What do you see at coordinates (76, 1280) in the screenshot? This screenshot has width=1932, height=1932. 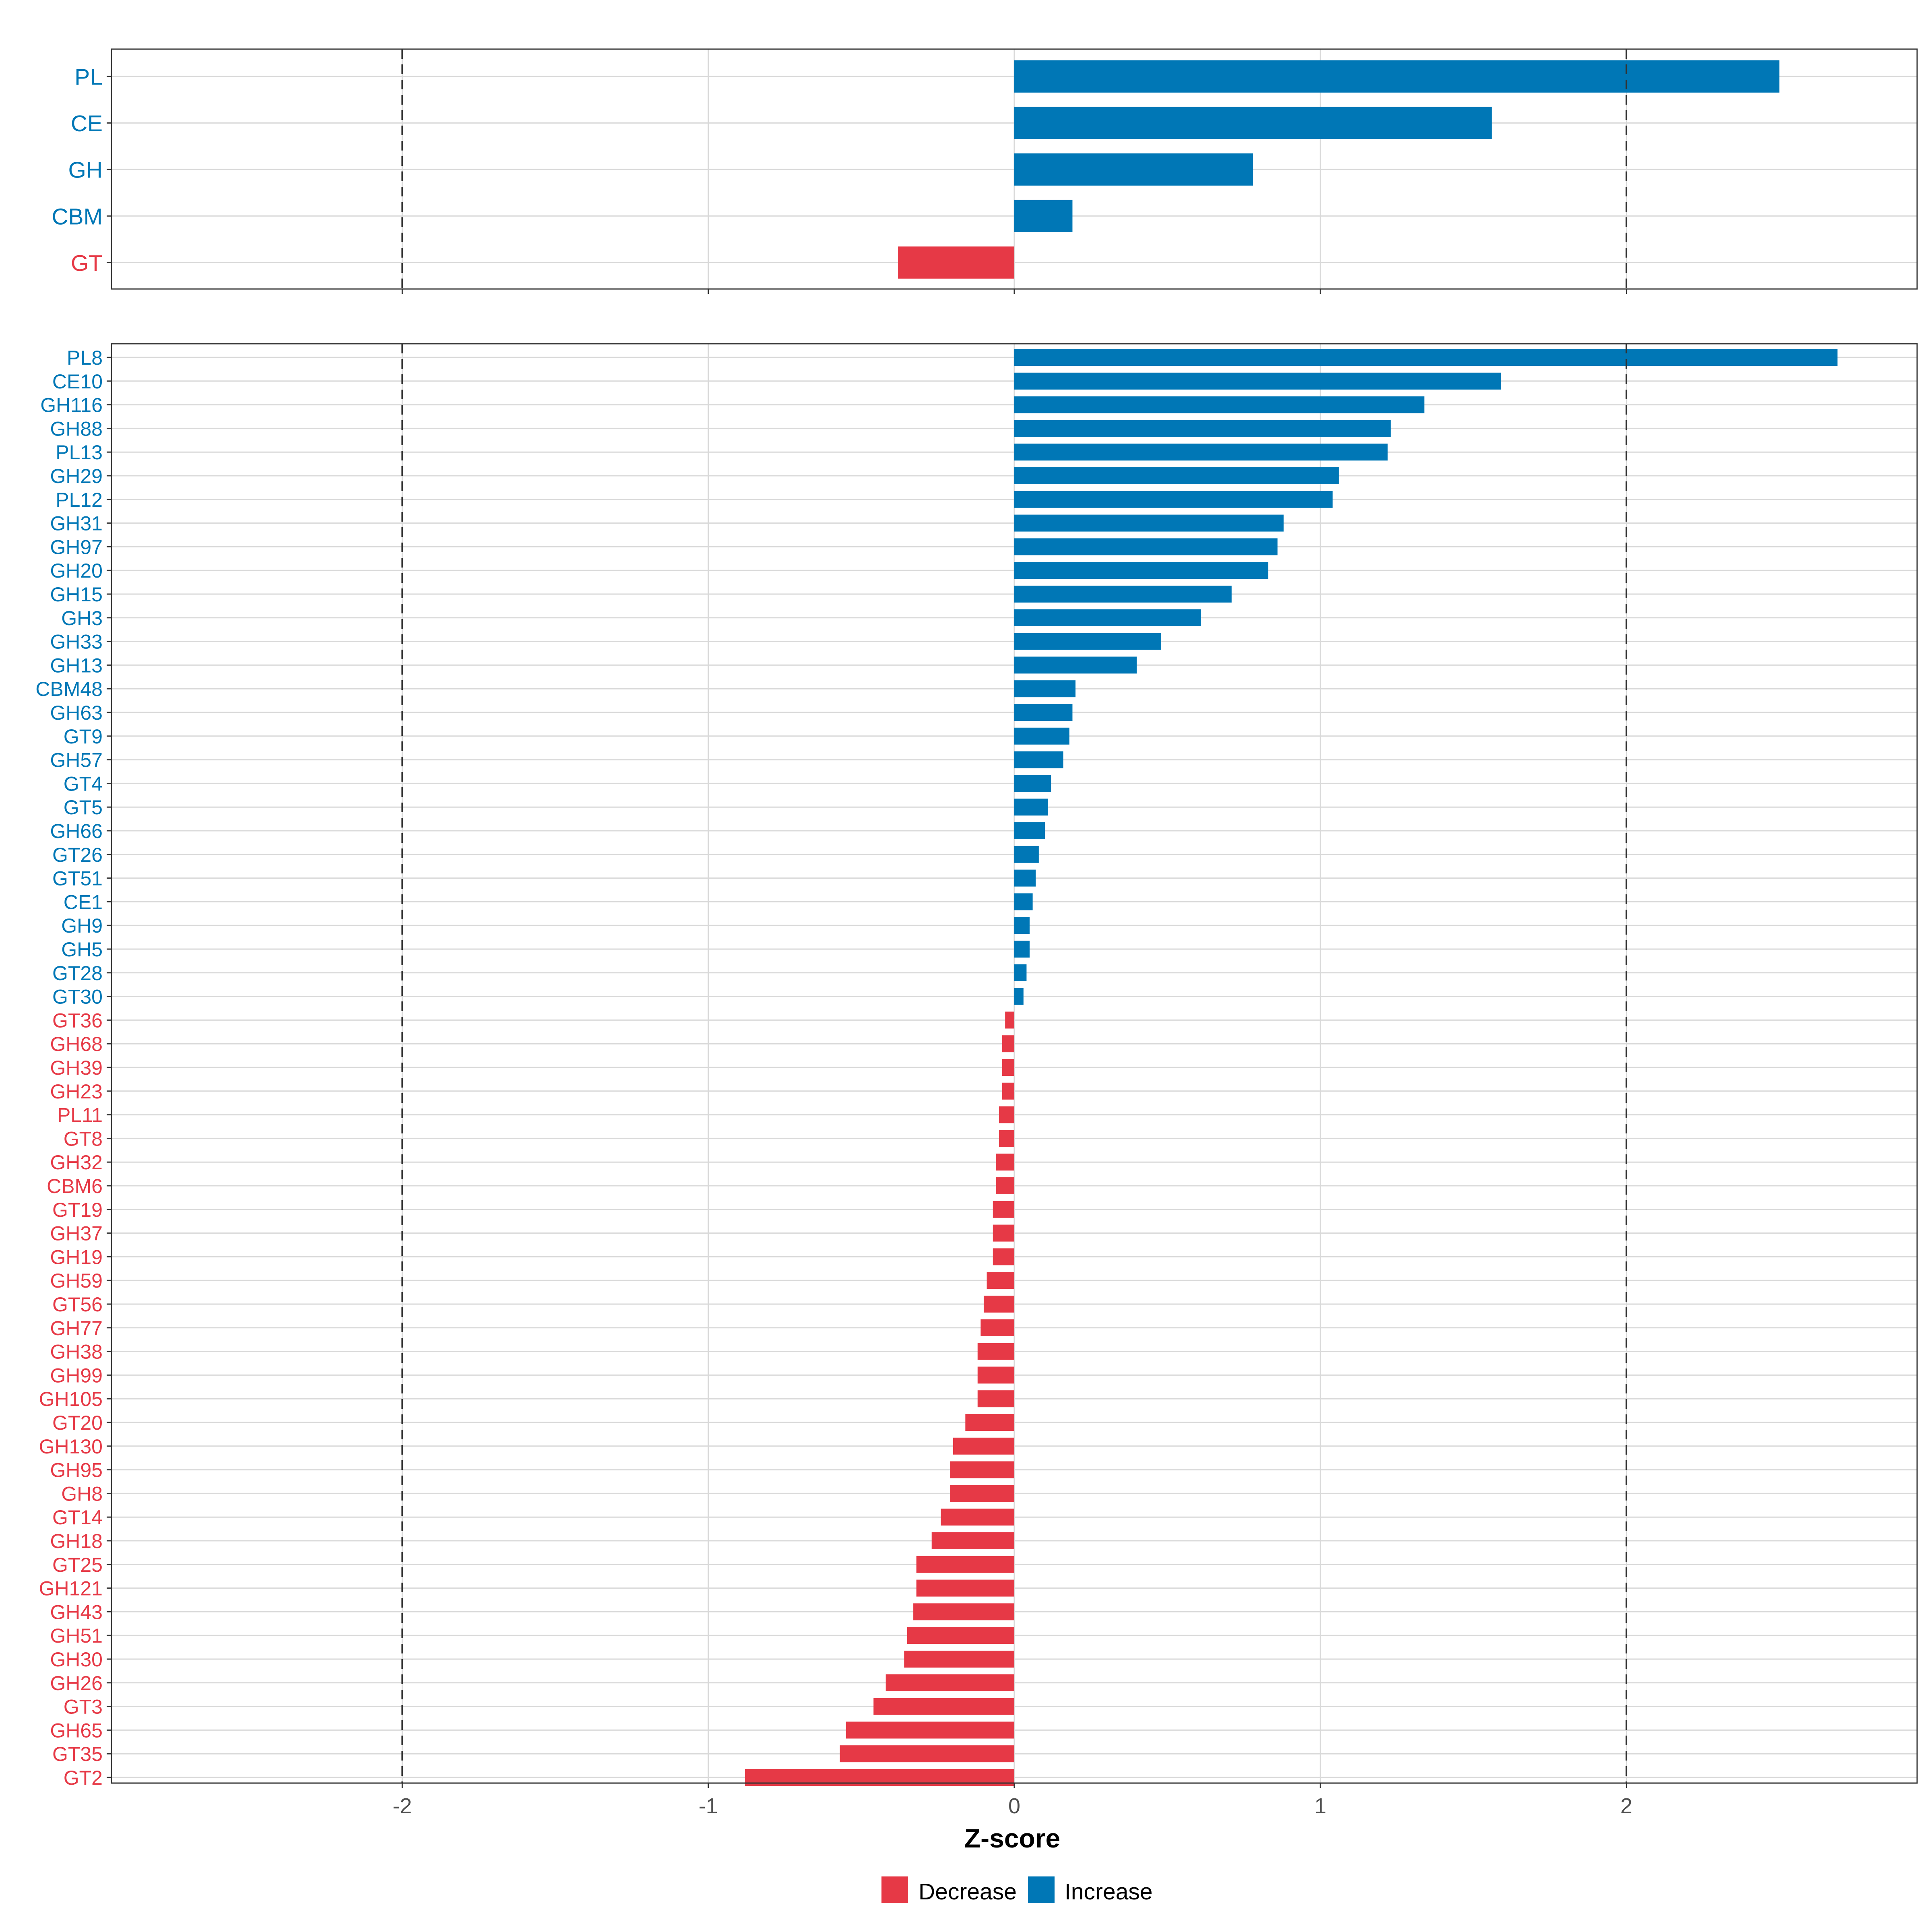 I see `bottom-category-label: GH59` at bounding box center [76, 1280].